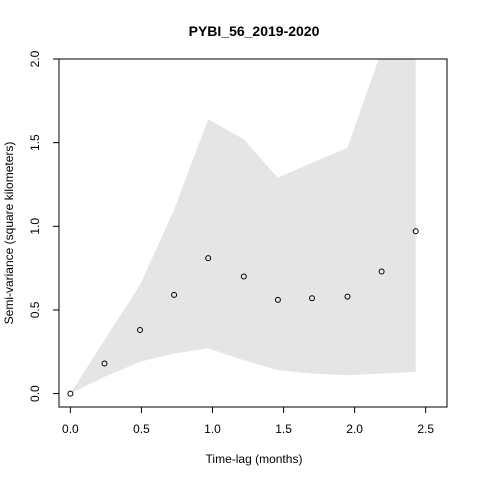 The width and height of the screenshot is (480, 480). Describe the element at coordinates (354, 429) in the screenshot. I see `x-tick-label: 2.0` at that location.